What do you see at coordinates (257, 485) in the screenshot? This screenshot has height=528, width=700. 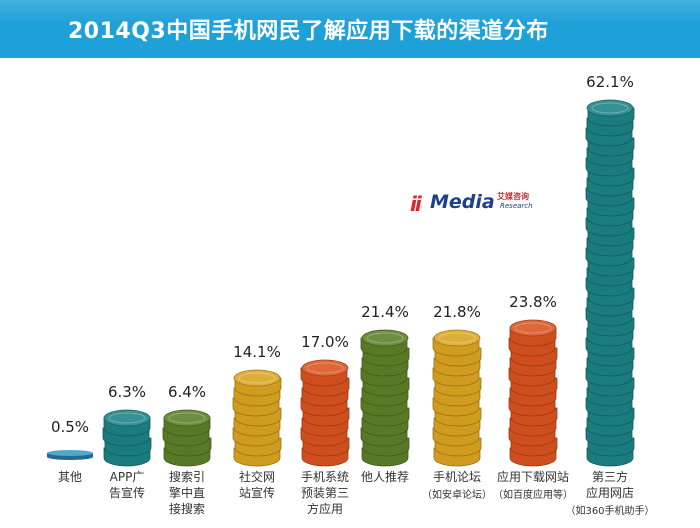 I see `category-label-3: 社交网 站宣传` at bounding box center [257, 485].